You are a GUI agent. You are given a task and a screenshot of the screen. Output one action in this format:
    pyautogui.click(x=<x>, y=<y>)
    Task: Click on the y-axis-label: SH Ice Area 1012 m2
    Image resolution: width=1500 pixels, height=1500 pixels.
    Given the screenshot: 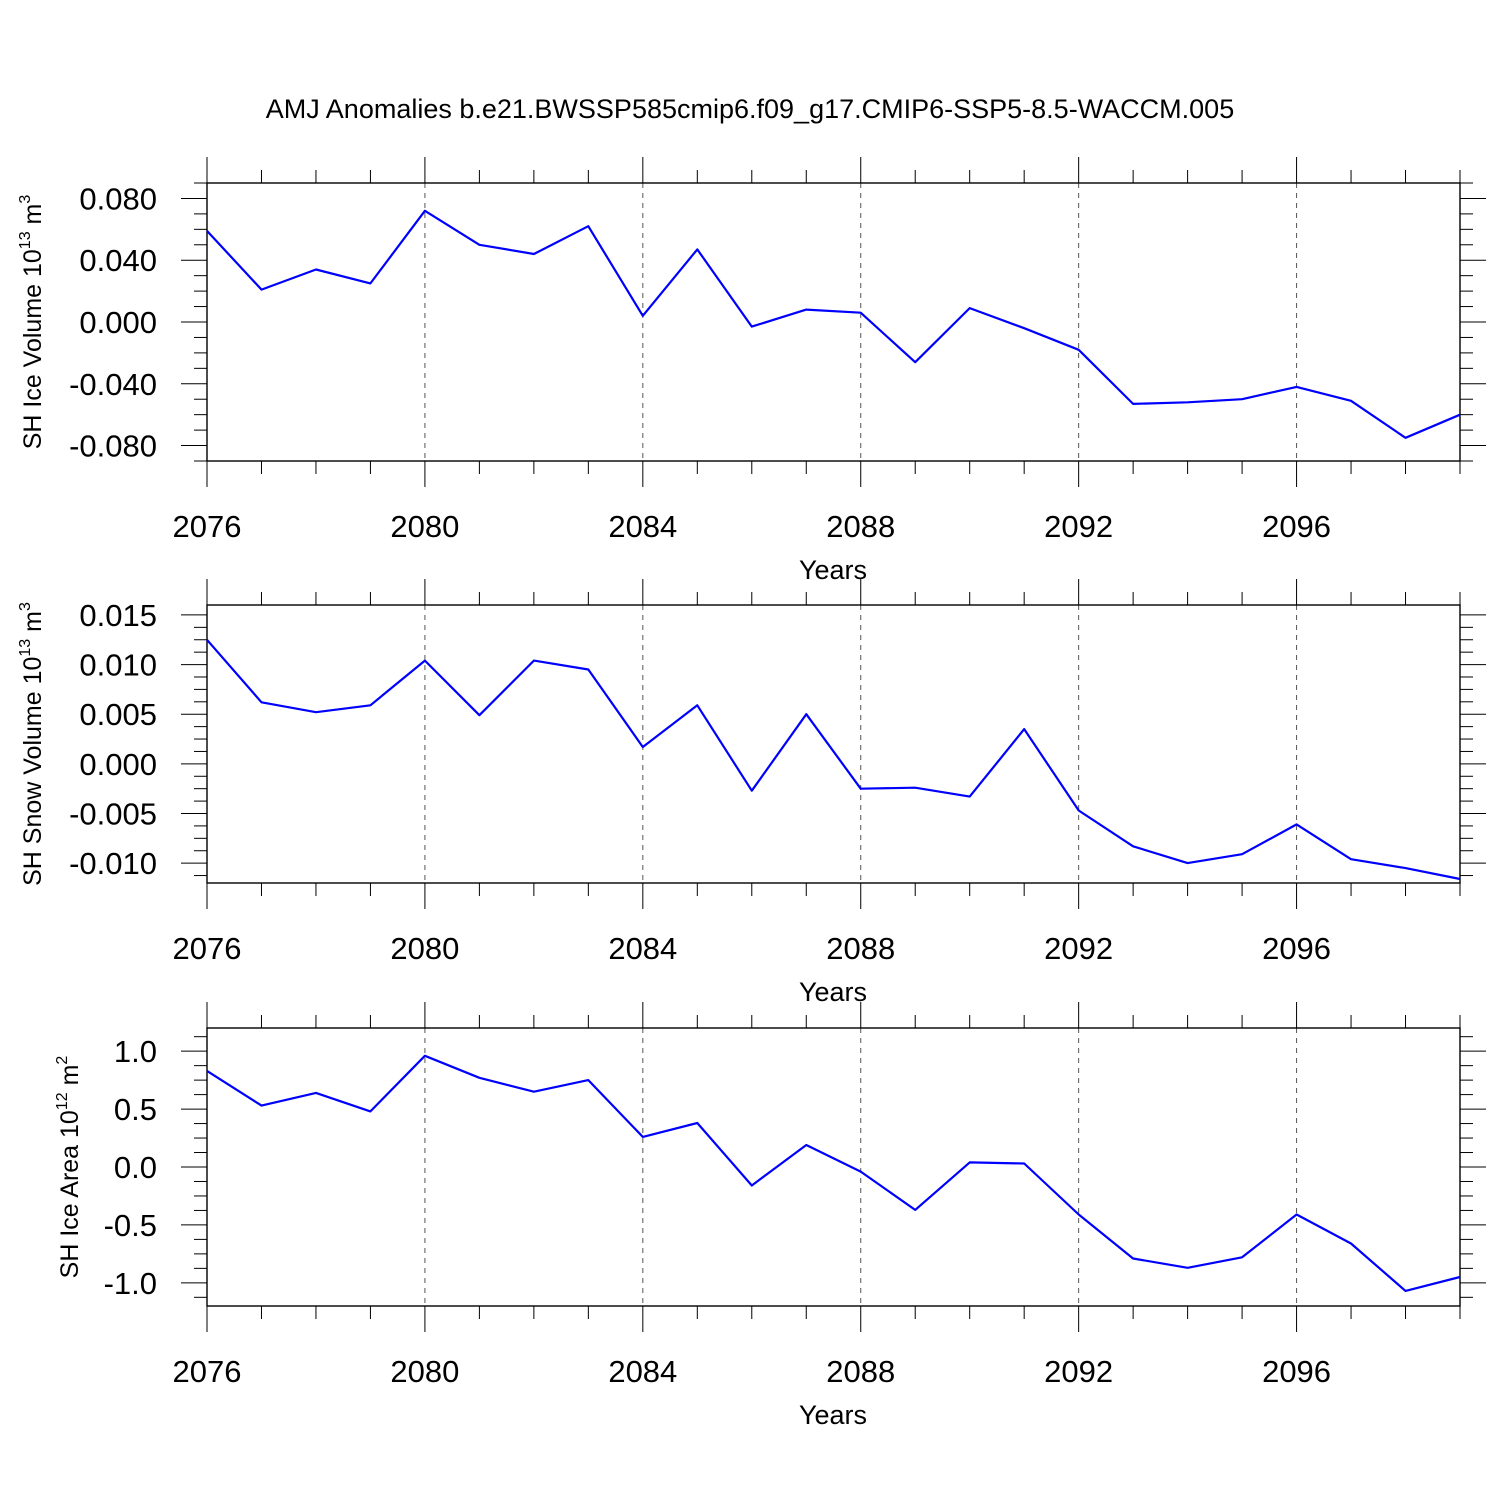 What is the action you would take?
    pyautogui.click(x=69, y=1167)
    